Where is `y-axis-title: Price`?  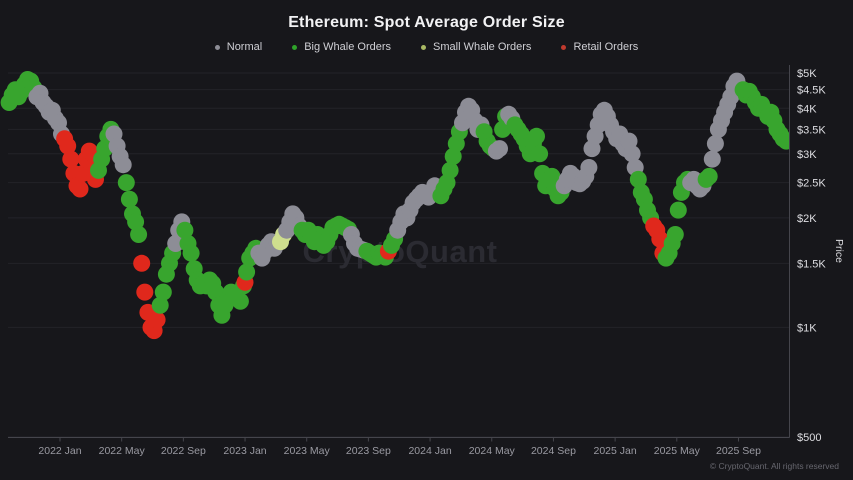
y-axis-title: Price is located at coordinates (839, 251).